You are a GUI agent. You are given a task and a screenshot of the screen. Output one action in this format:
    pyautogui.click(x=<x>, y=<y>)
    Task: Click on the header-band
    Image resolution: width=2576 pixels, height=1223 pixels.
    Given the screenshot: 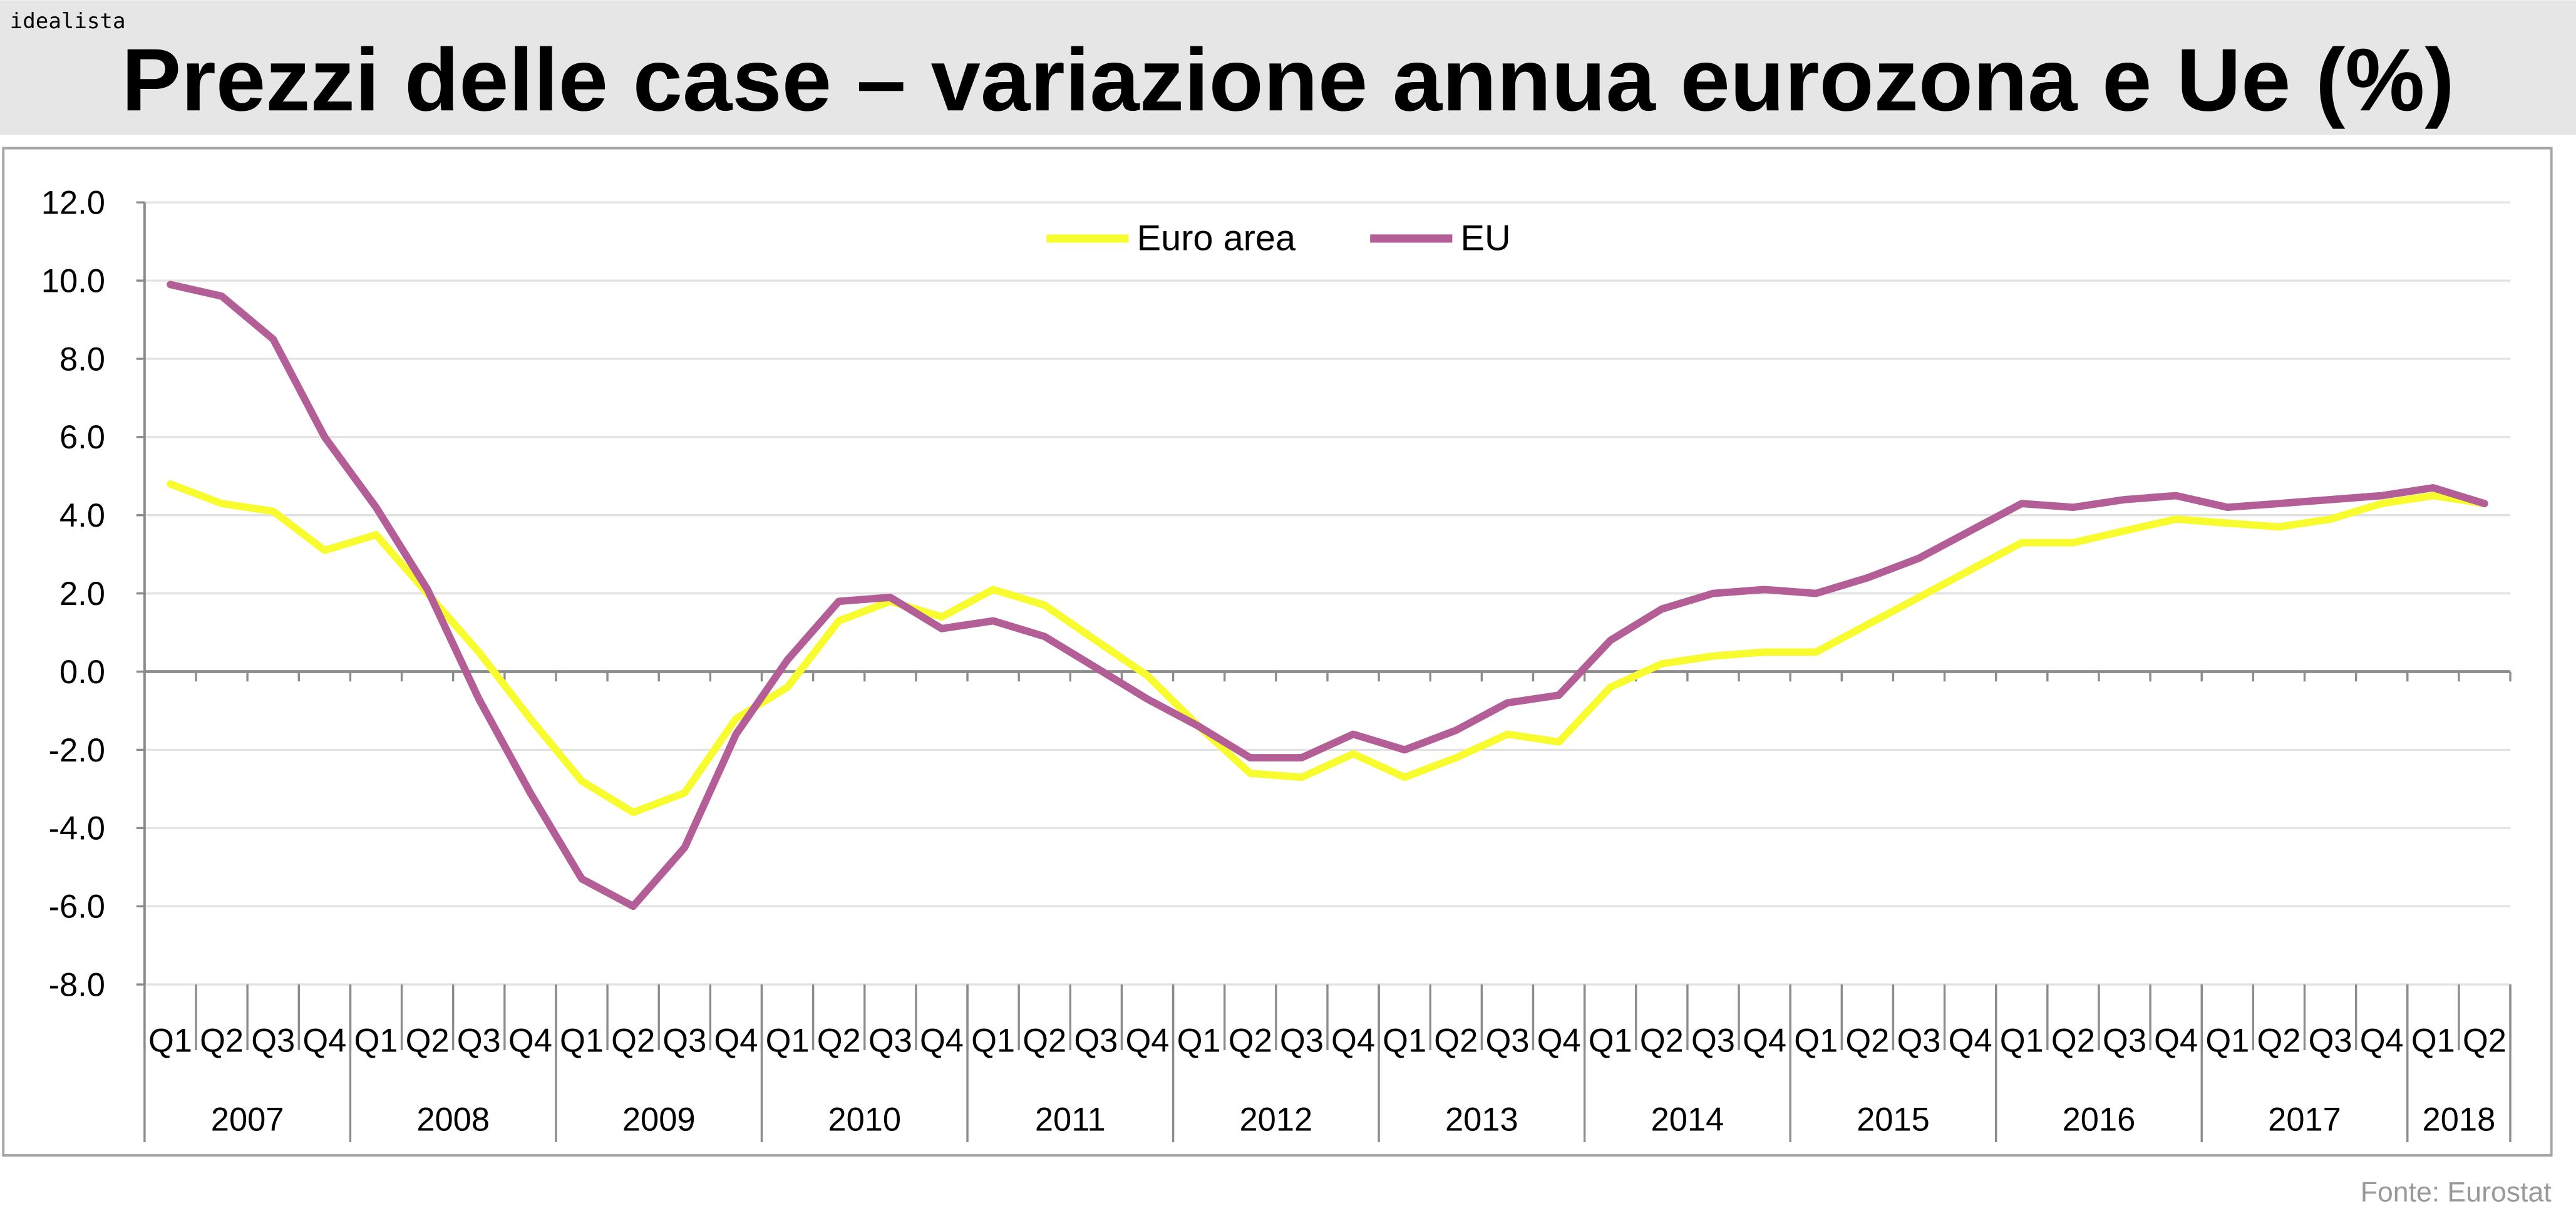 What is the action you would take?
    pyautogui.click(x=1288, y=67)
    